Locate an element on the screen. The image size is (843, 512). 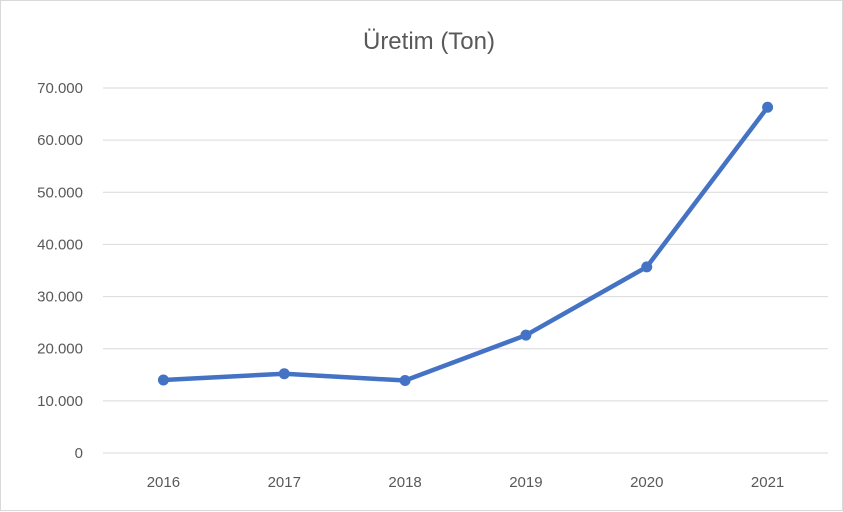
chart-title: Üretim (Ton) is located at coordinates (429, 41).